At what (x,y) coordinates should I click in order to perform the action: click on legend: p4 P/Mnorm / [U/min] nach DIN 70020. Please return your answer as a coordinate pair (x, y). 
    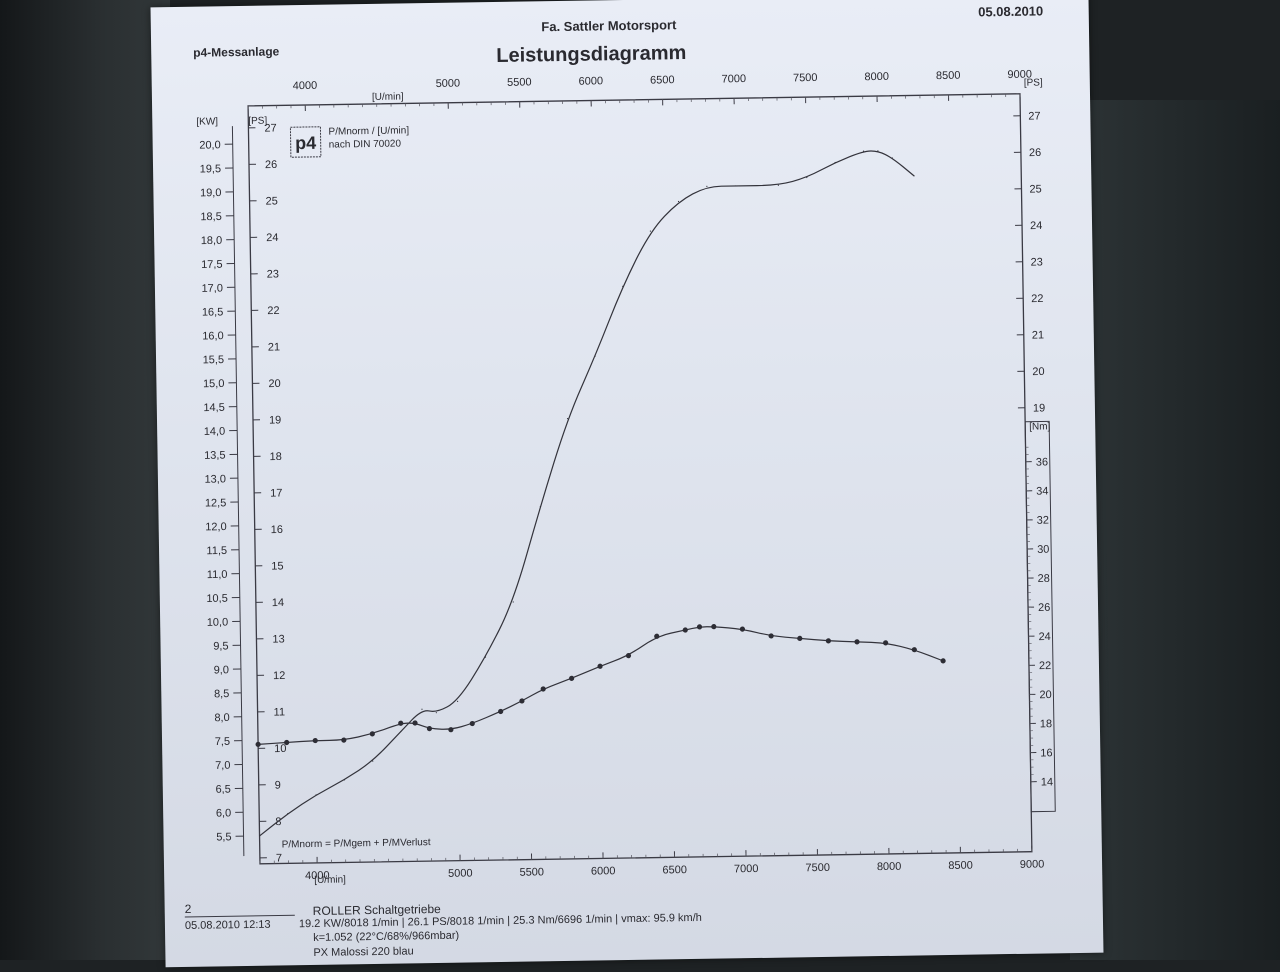
    Looking at the image, I should click on (349, 141).